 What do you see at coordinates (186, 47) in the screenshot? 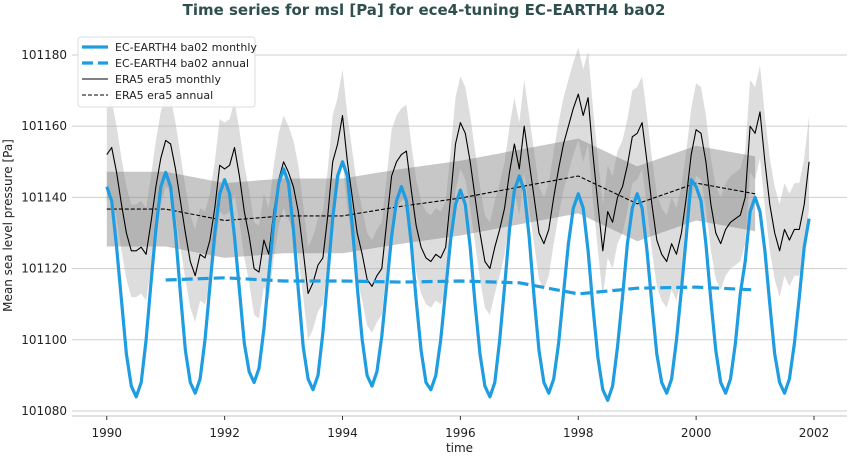
I see `legend-entry: EC-EARTH4 ba02 monthly` at bounding box center [186, 47].